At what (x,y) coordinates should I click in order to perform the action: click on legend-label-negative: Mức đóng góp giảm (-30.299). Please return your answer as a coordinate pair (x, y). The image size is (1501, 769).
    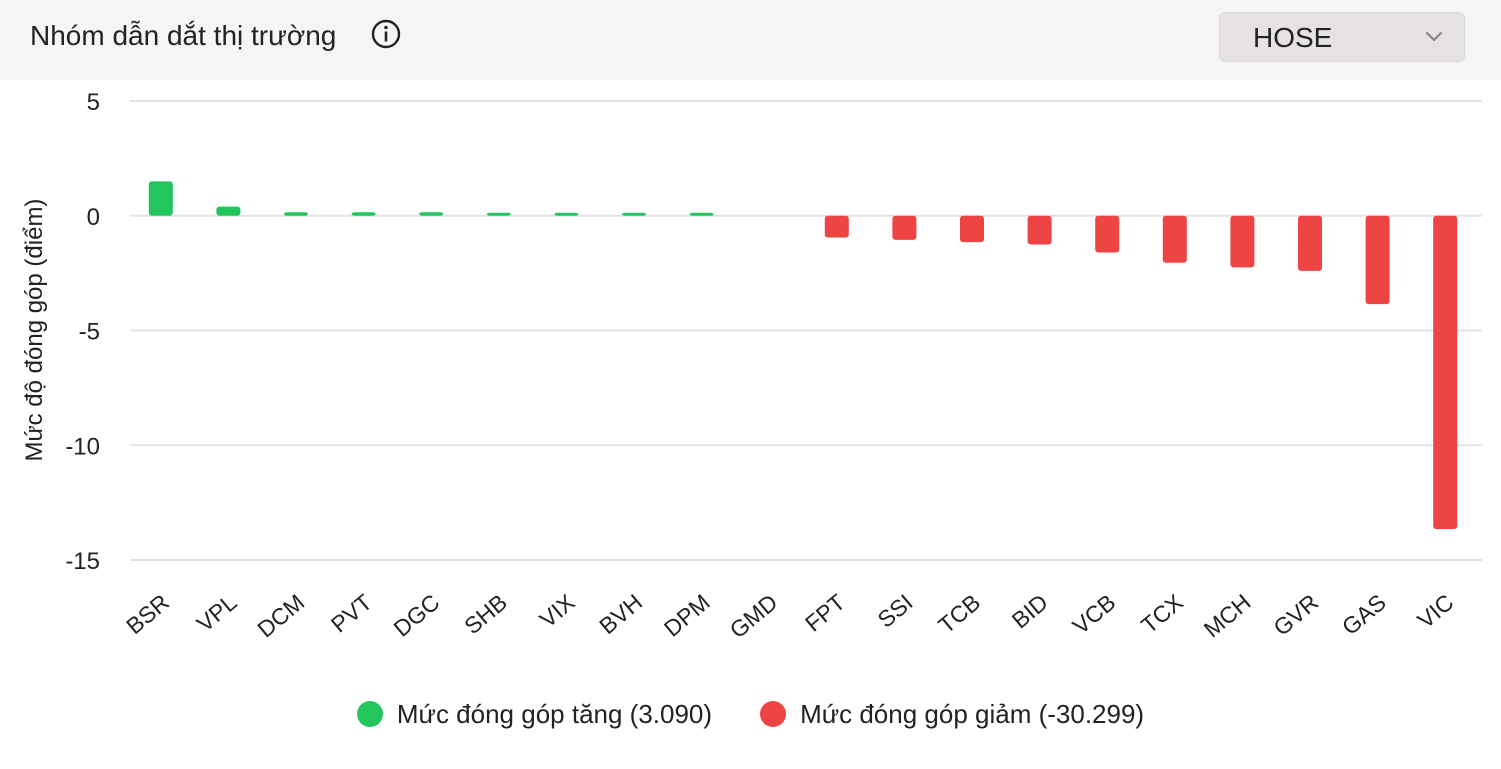
    Looking at the image, I should click on (972, 713).